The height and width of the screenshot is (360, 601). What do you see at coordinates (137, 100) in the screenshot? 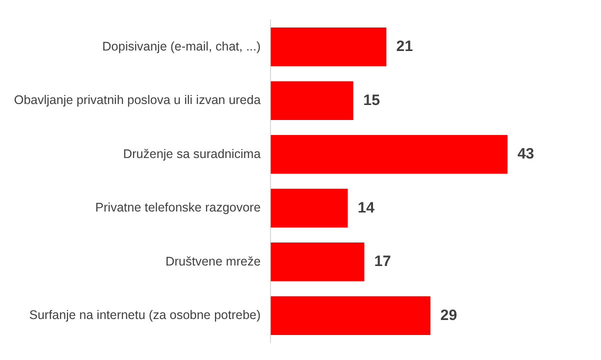
I see `y-tick-label: Obavljanje privatnih poslova u ili izvan ureda` at bounding box center [137, 100].